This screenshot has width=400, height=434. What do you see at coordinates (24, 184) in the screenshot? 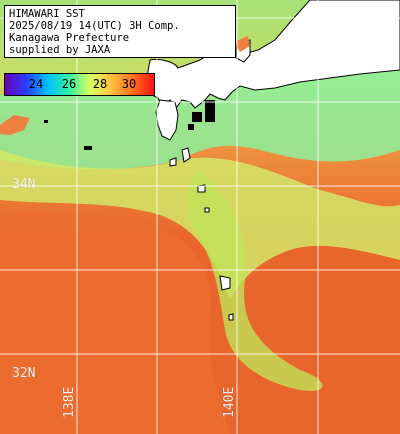
I see `lat-label-34n: 34N` at bounding box center [24, 184].